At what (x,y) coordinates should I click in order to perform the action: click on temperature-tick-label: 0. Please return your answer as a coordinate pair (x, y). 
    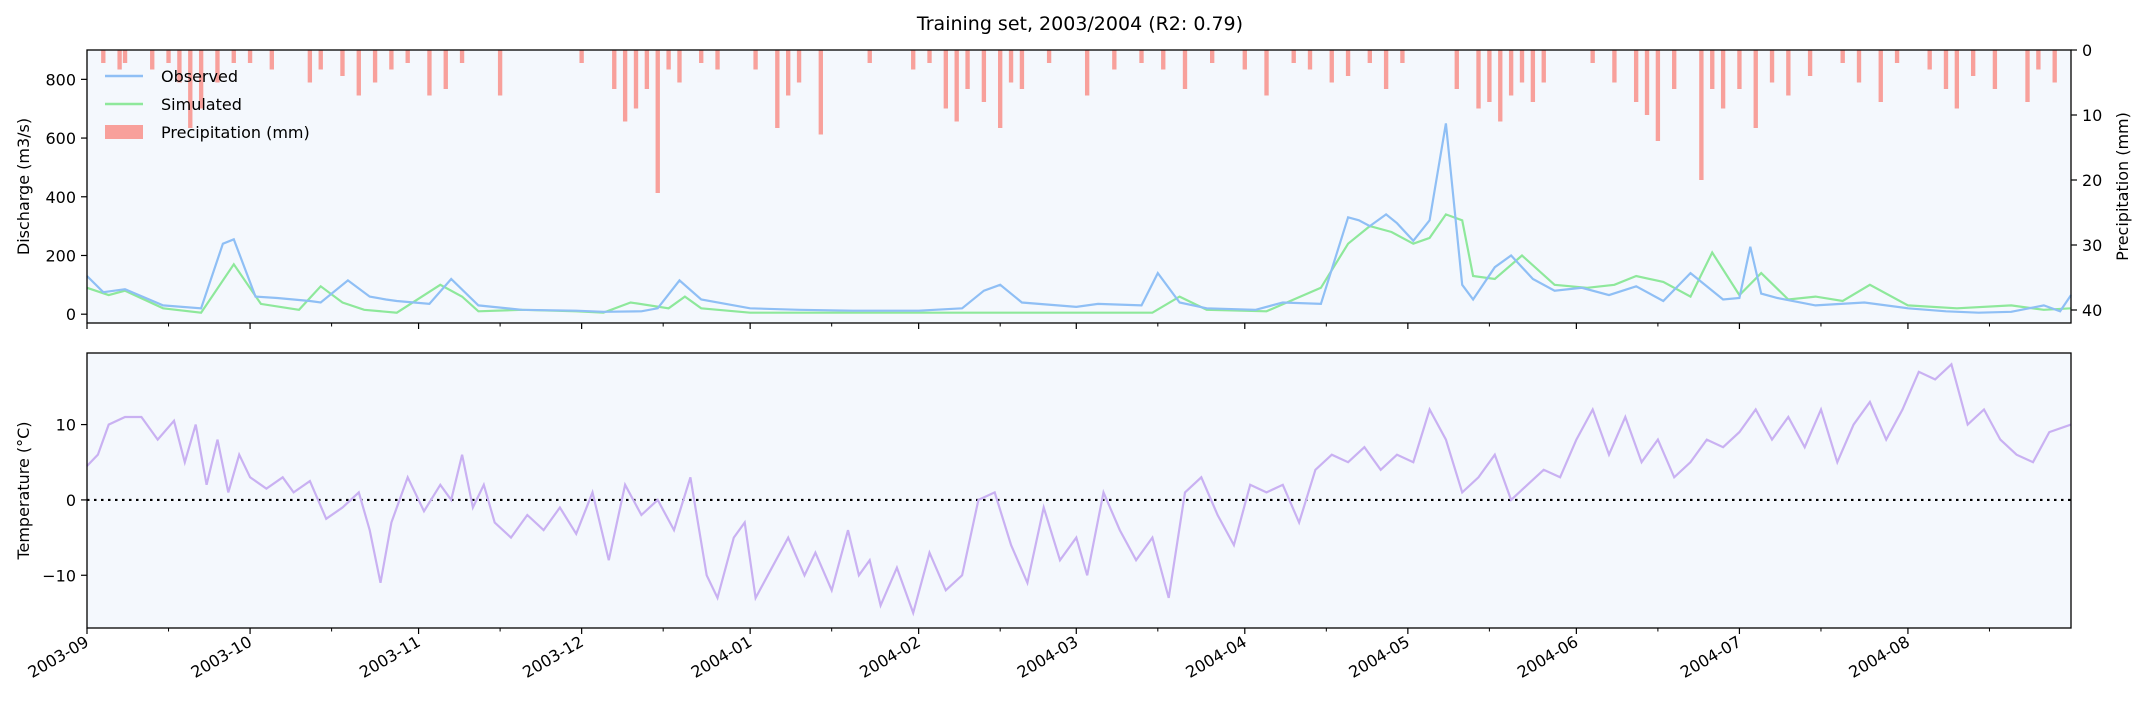
    Looking at the image, I should click on (71, 500).